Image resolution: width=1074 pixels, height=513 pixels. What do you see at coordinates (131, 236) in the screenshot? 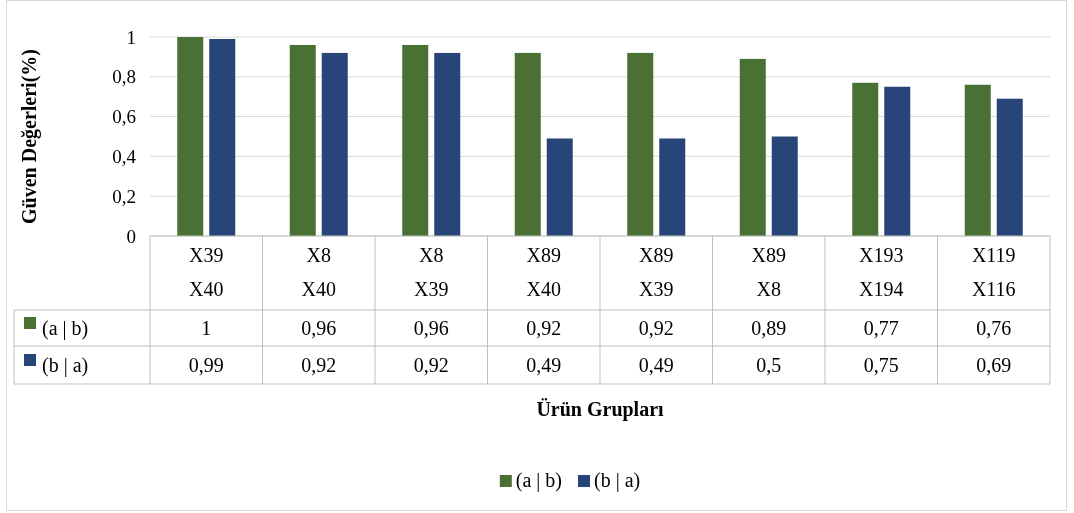
I see `y-tick-label: 0` at bounding box center [131, 236].